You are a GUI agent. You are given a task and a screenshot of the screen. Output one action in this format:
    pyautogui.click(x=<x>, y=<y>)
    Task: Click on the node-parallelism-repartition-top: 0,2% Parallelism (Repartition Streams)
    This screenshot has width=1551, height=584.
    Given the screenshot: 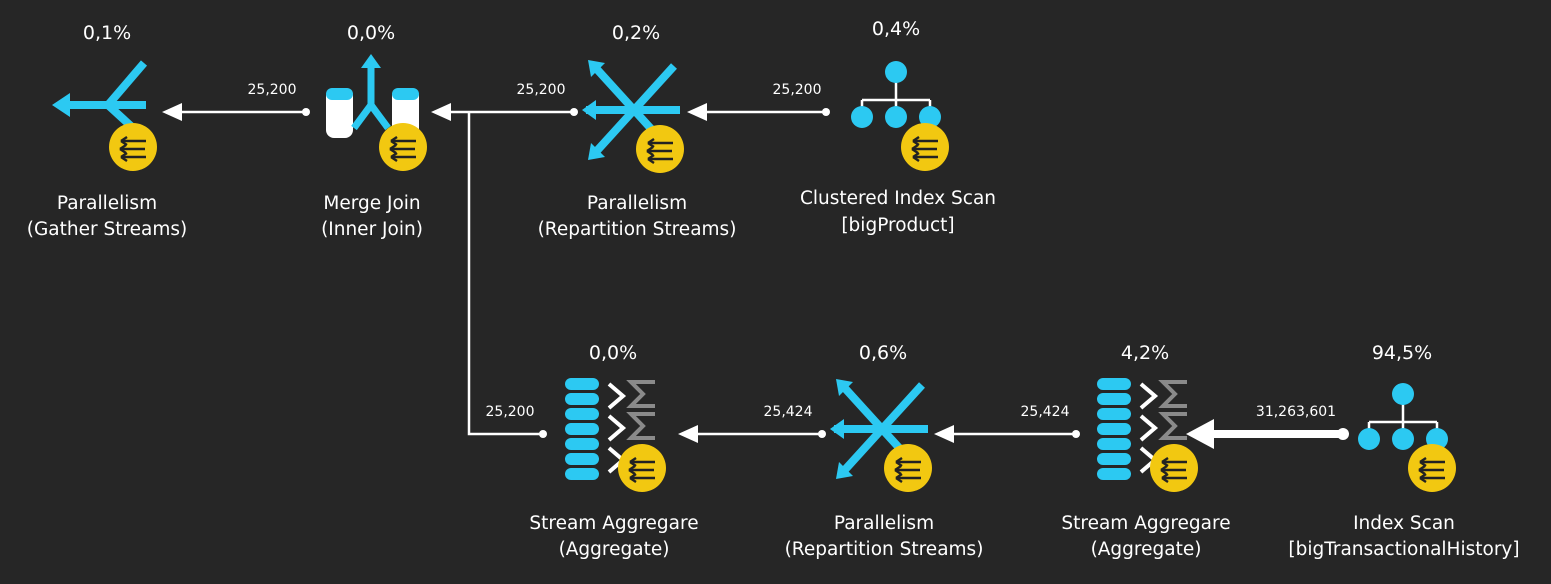 What is the action you would take?
    pyautogui.click(x=637, y=131)
    